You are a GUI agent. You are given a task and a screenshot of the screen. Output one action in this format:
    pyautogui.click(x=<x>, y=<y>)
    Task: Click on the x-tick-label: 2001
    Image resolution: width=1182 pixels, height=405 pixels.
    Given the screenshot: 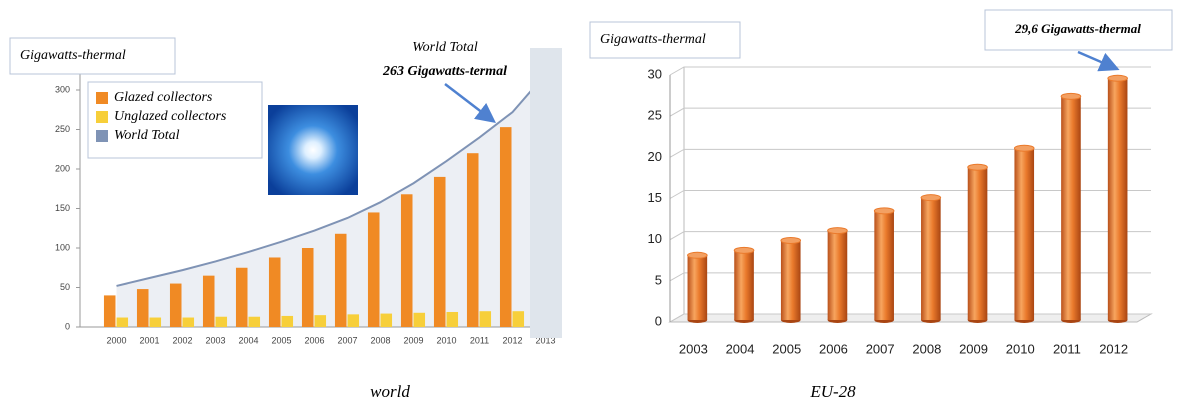 What is the action you would take?
    pyautogui.click(x=149, y=340)
    